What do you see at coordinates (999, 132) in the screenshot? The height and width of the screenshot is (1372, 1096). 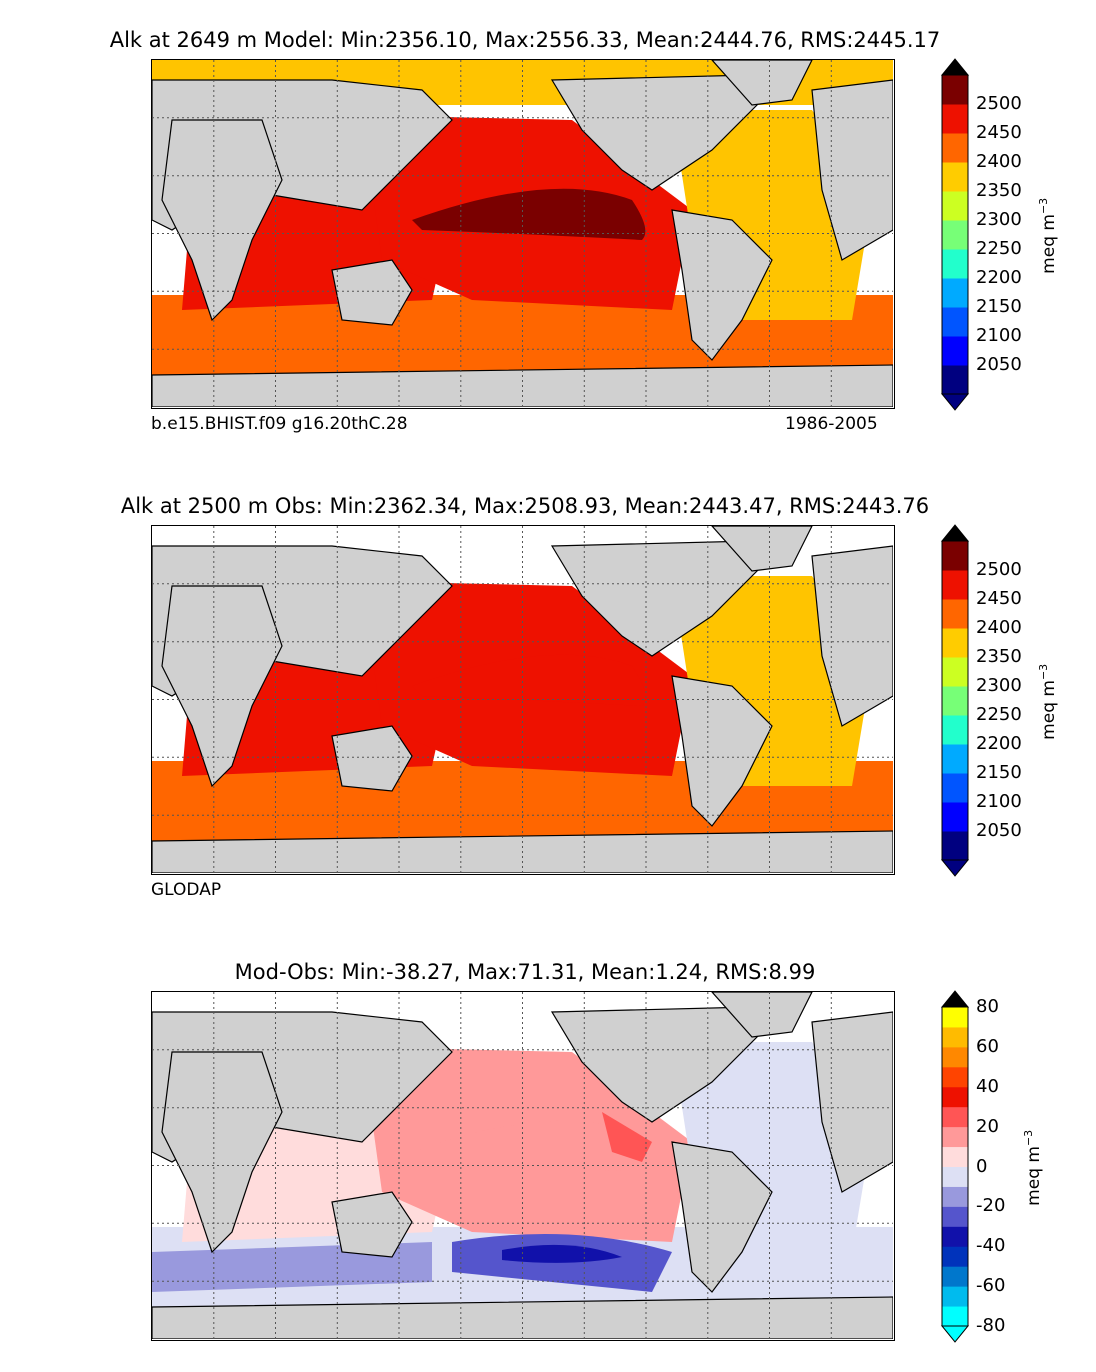 I see `colorbar-tick-label: 2450` at bounding box center [999, 132].